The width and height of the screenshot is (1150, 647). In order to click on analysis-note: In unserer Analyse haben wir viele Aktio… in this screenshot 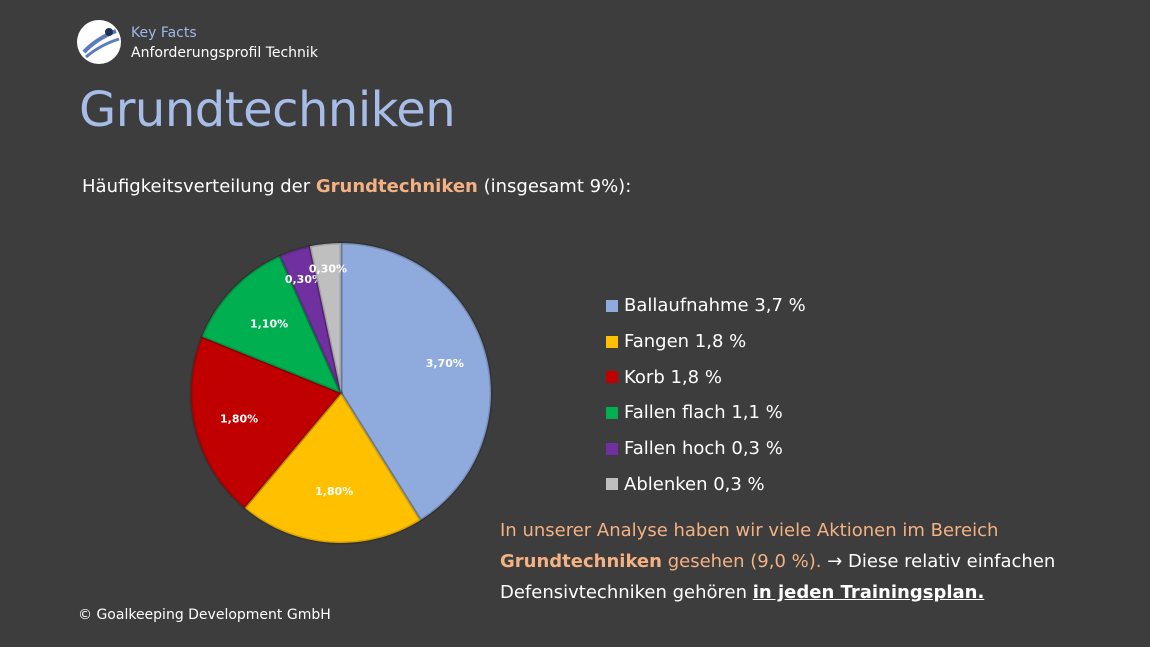, I will do `click(780, 561)`.